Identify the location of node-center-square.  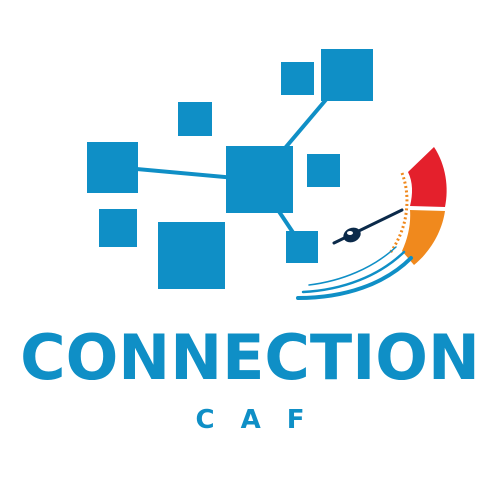
(259, 179).